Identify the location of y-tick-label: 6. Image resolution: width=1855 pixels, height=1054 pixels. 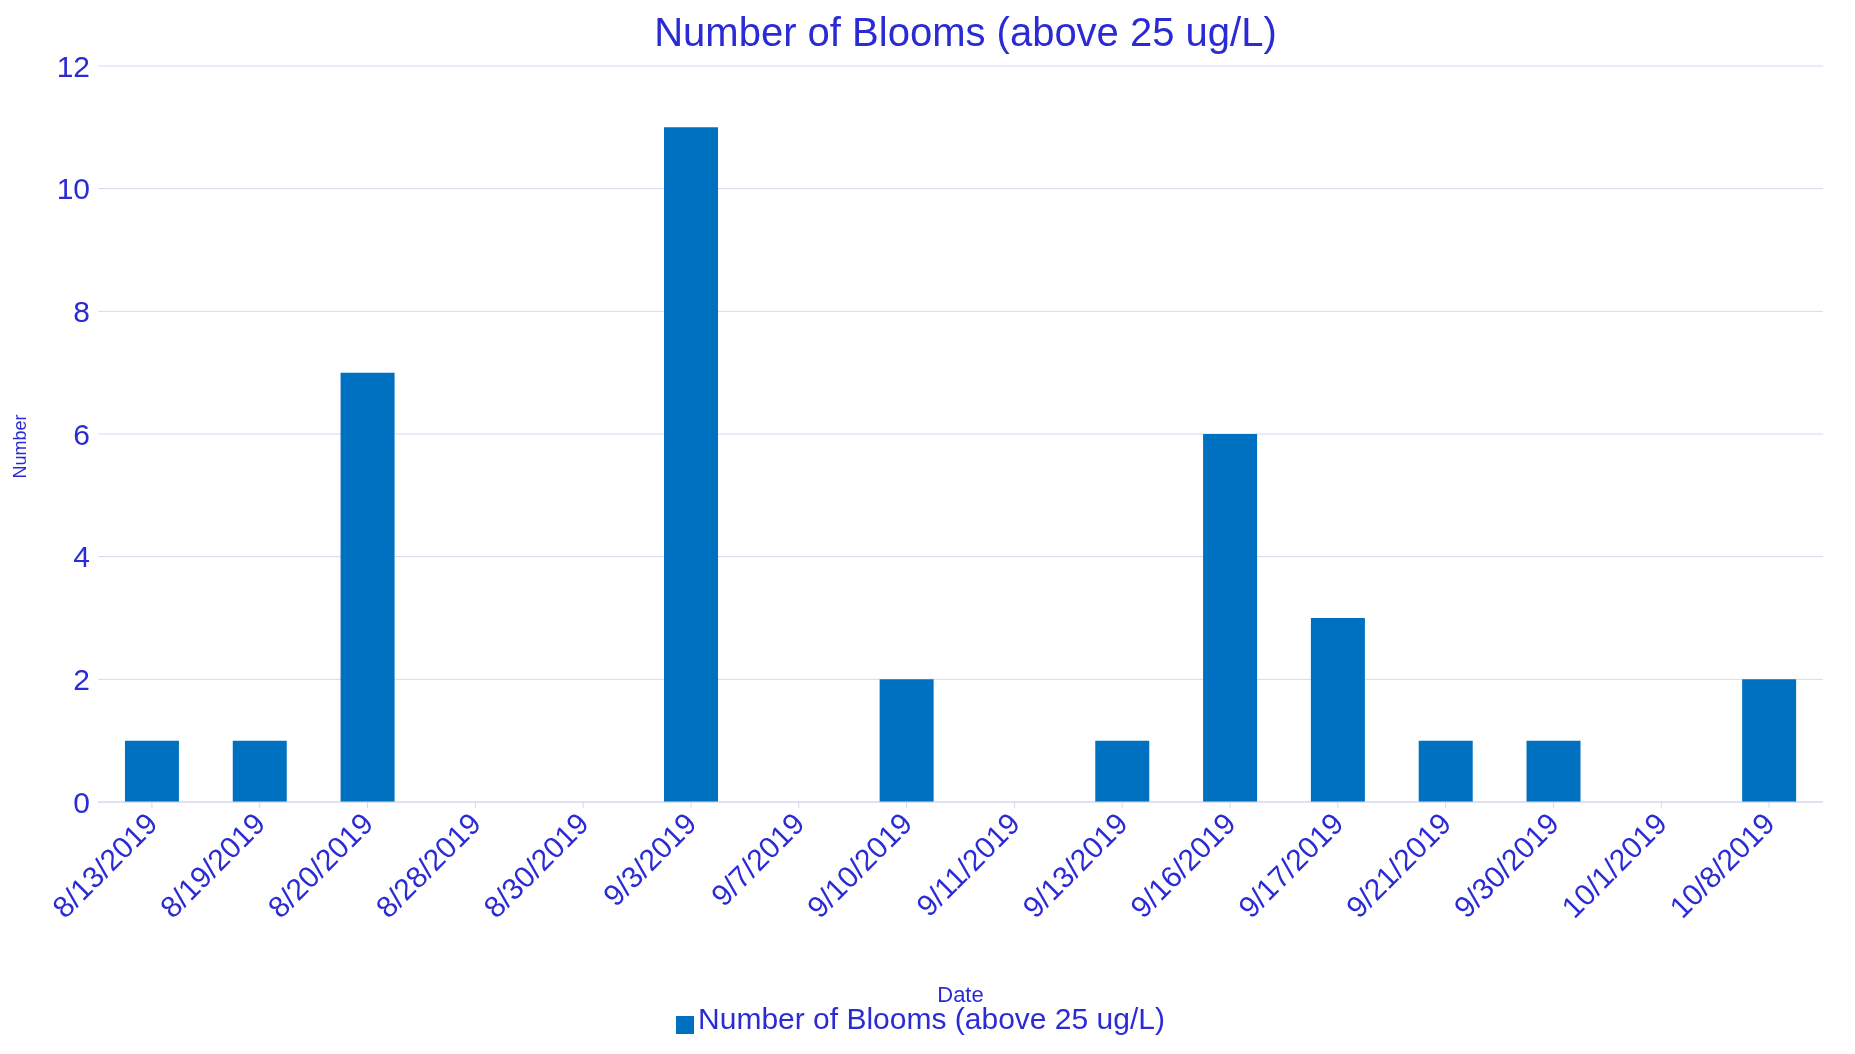
(81, 434).